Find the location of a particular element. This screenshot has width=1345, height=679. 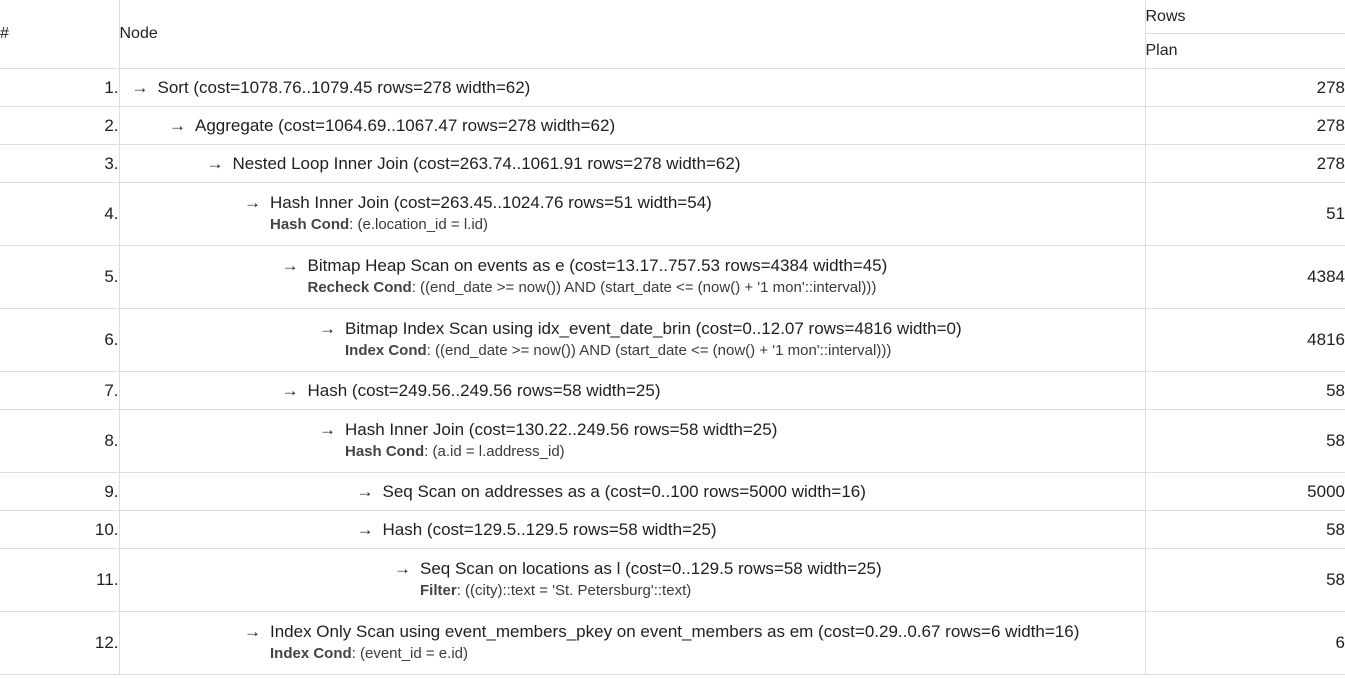

column-subheader-plan: Plan is located at coordinates (1245, 51).